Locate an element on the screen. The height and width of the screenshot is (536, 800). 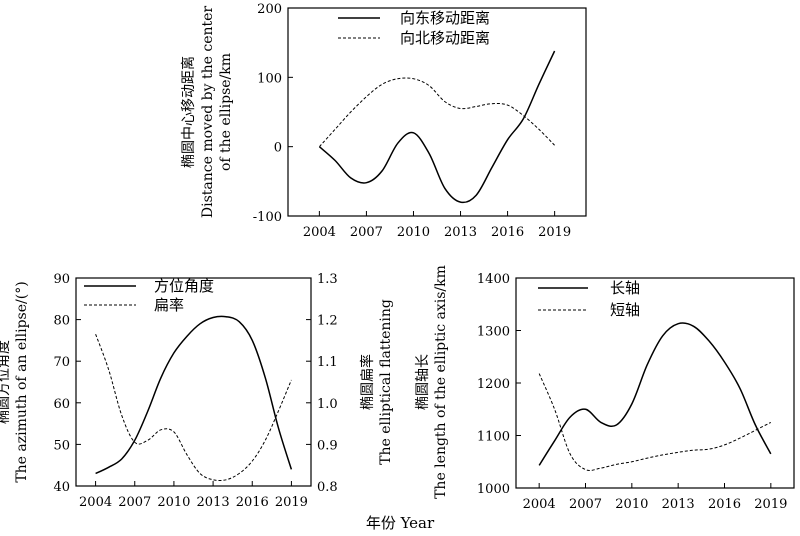
x-axis-title: 年份 Year is located at coordinates (400, 523).